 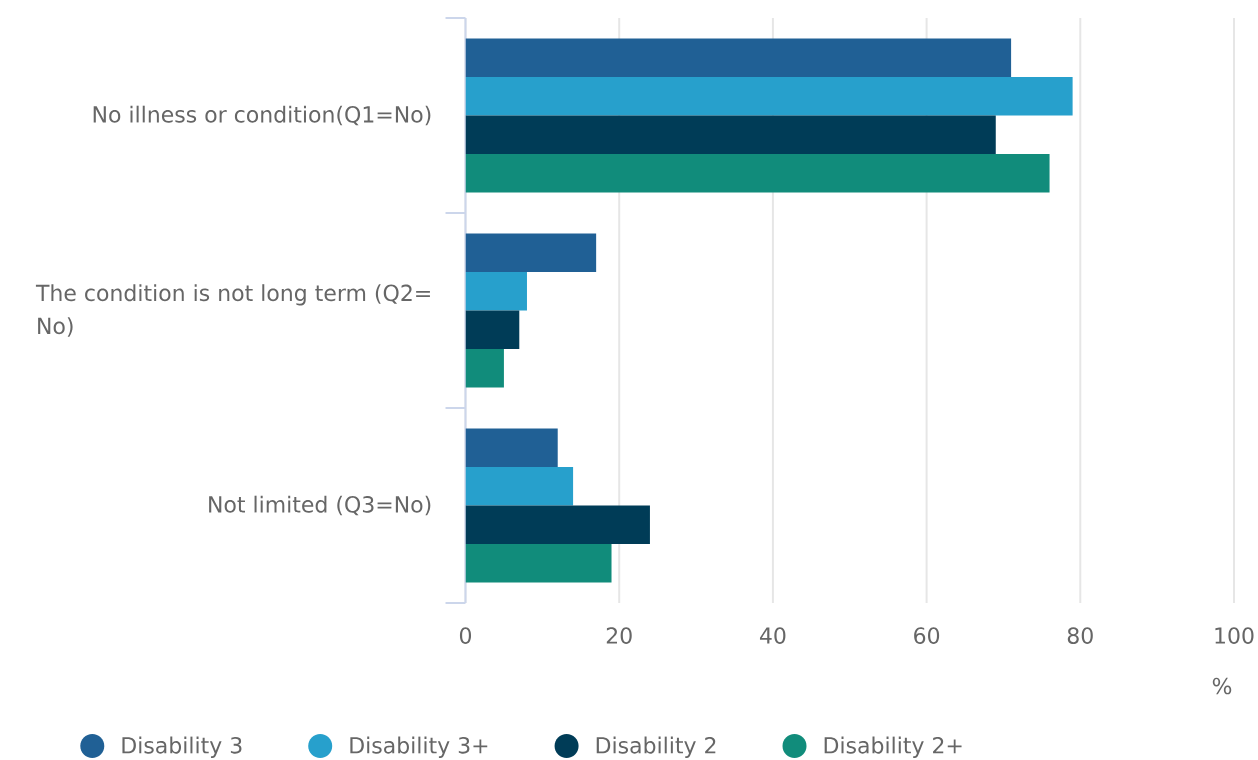 What do you see at coordinates (1222, 686) in the screenshot?
I see `x-axis-title: %` at bounding box center [1222, 686].